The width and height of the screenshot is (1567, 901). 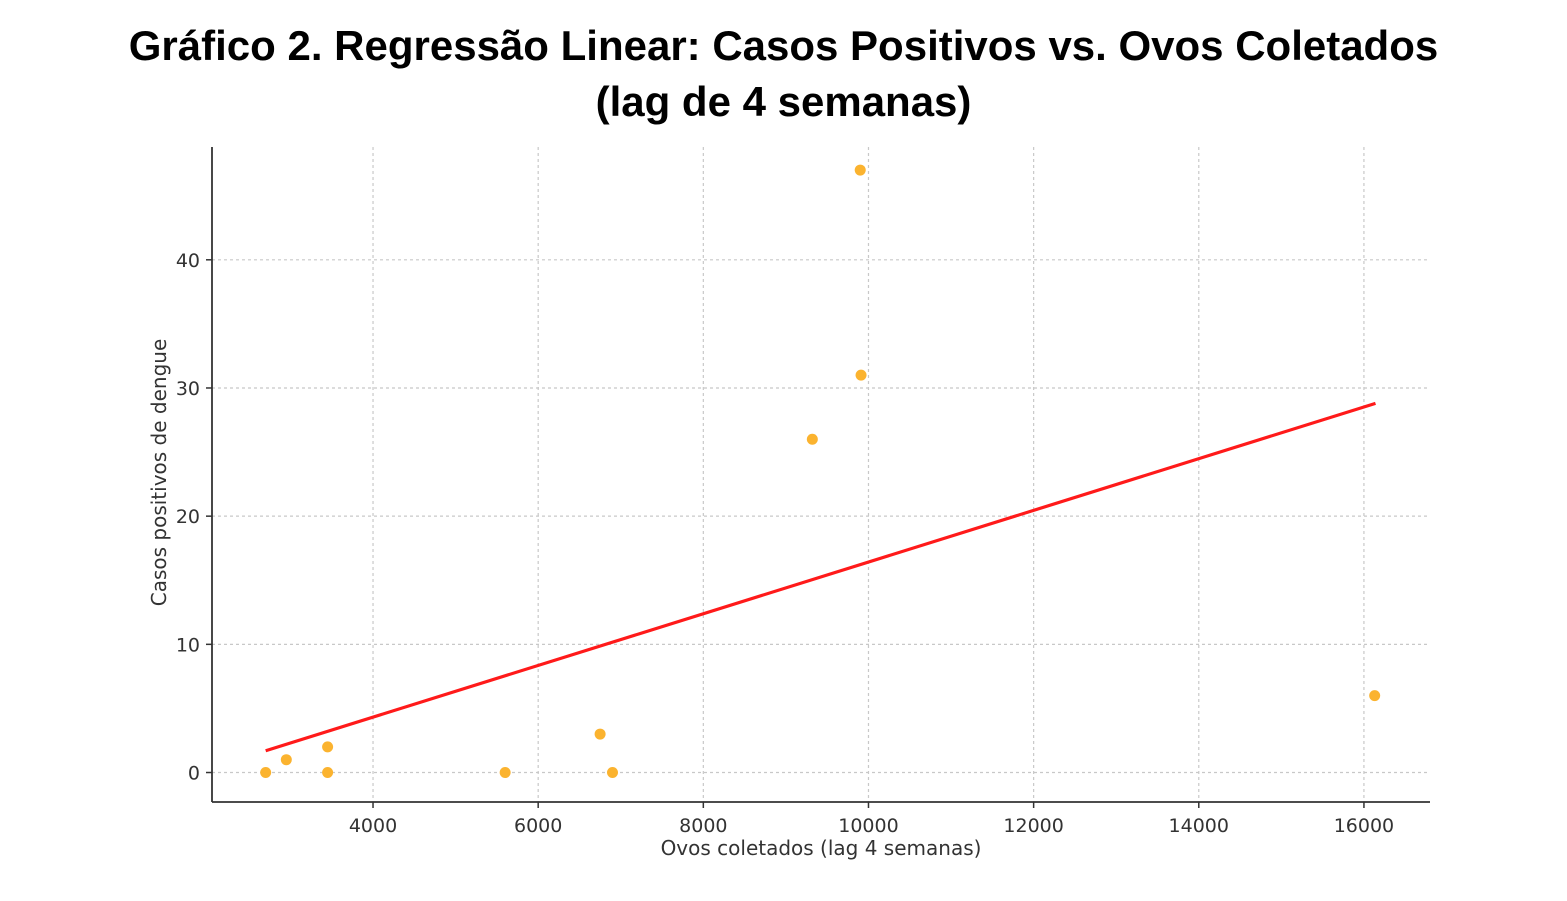 What do you see at coordinates (159, 473) in the screenshot?
I see `y-axis-label: Casos positivos de dengue` at bounding box center [159, 473].